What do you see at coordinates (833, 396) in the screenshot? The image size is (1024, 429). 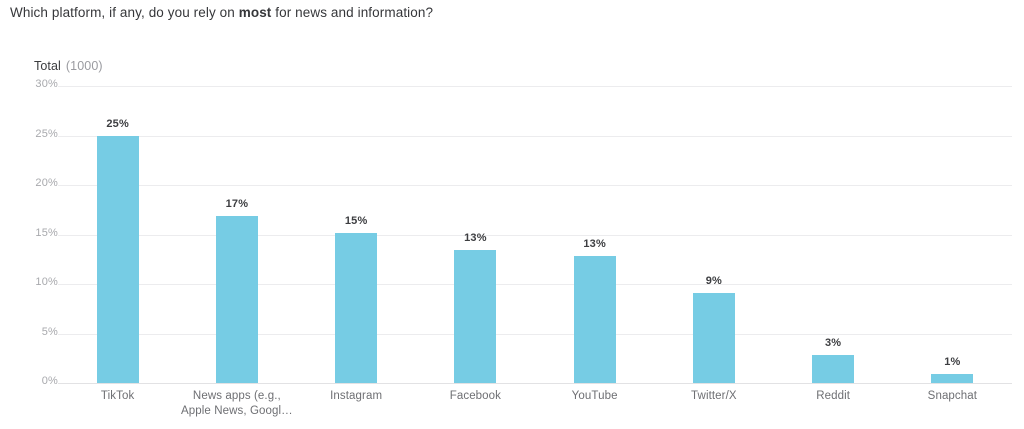 I see `x-axis-category-label: Reddit` at bounding box center [833, 396].